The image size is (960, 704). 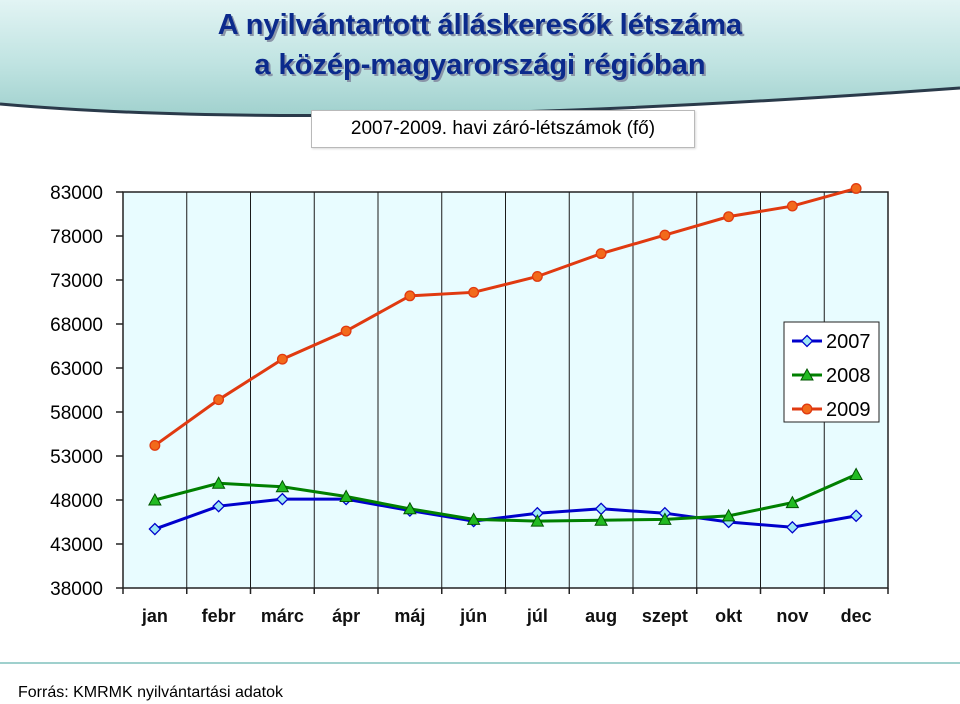 What do you see at coordinates (76, 589) in the screenshot?
I see `y-tick-label: 38000` at bounding box center [76, 589].